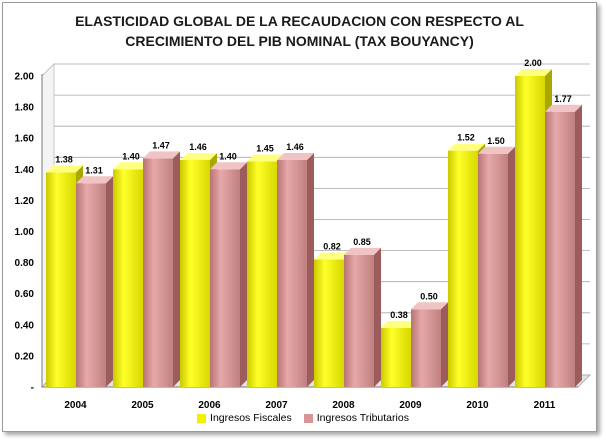 Image resolution: width=606 pixels, height=441 pixels. I want to click on legend-item-ingresos-fiscales: Ingresos Fiscales, so click(244, 418).